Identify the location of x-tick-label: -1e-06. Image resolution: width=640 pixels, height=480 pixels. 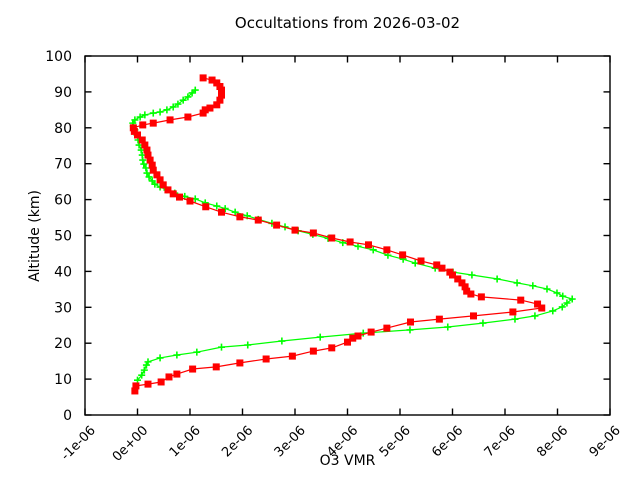
(78, 443).